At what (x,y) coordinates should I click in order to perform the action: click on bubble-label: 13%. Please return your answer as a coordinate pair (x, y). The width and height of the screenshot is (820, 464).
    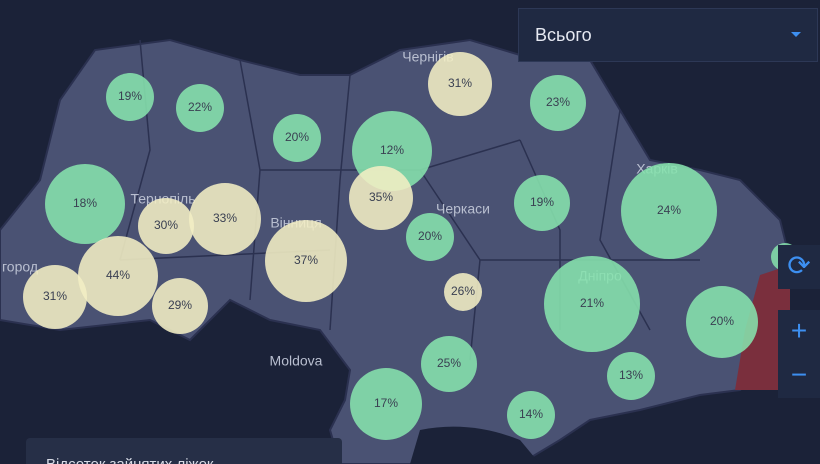
    Looking at the image, I should click on (631, 375).